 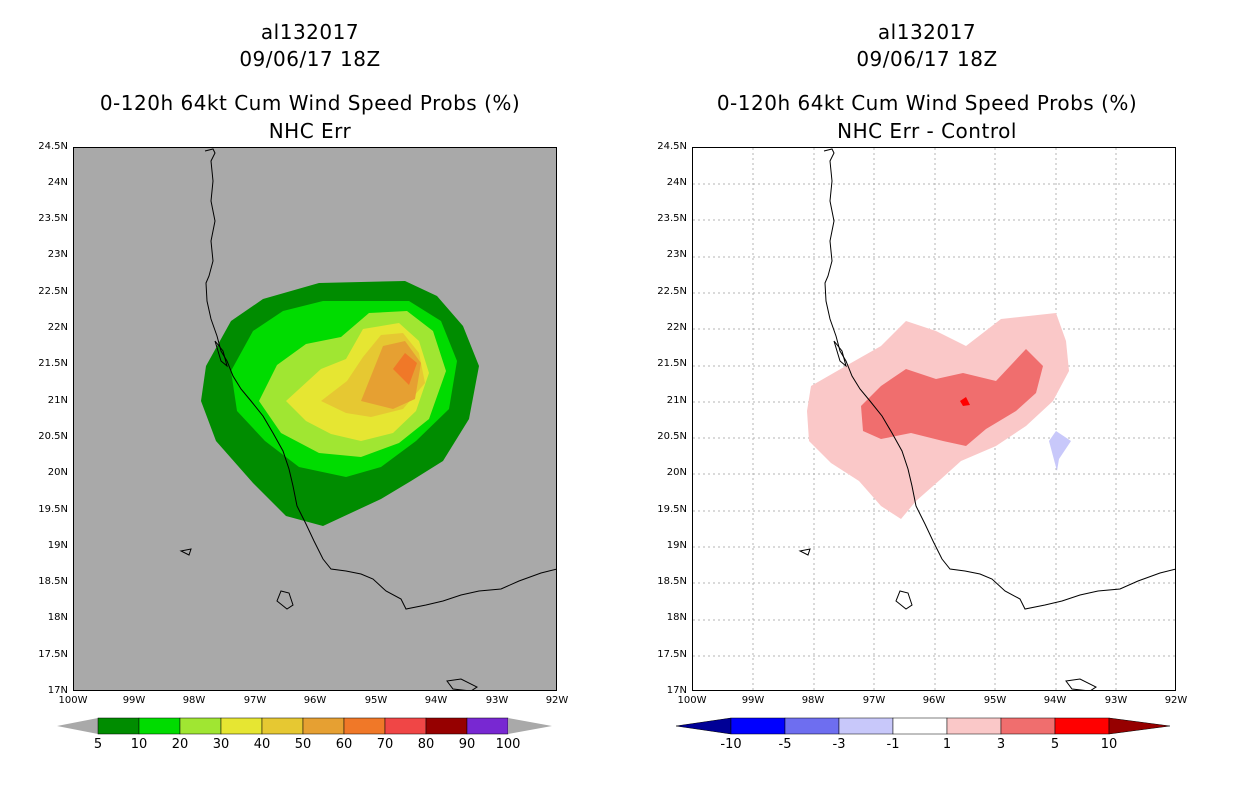 I want to click on right-cbar-label: -5, so click(x=785, y=744).